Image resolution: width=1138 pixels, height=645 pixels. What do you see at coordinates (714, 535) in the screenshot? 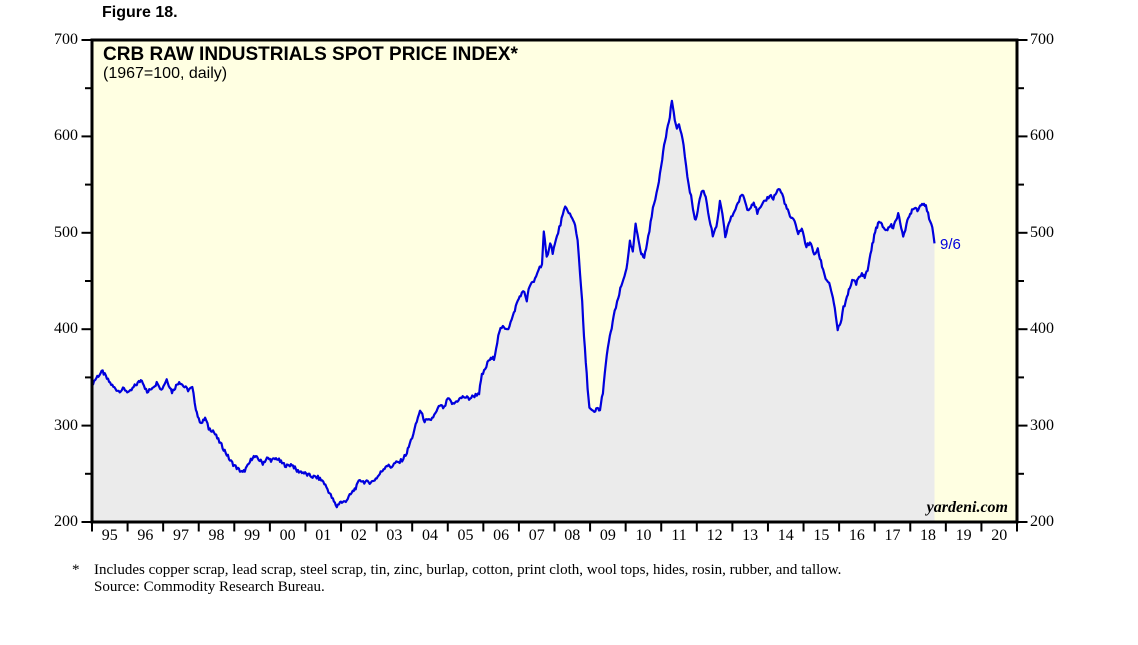
I see `x-axis-year-label: 12` at bounding box center [714, 535].